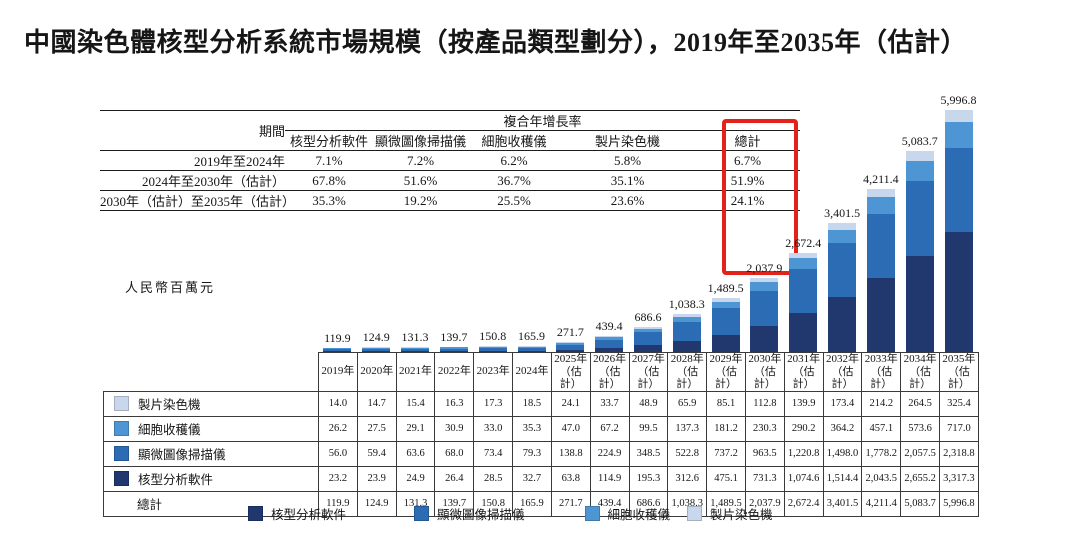  I want to click on bar-total-label: 5,996.8, so click(958, 100).